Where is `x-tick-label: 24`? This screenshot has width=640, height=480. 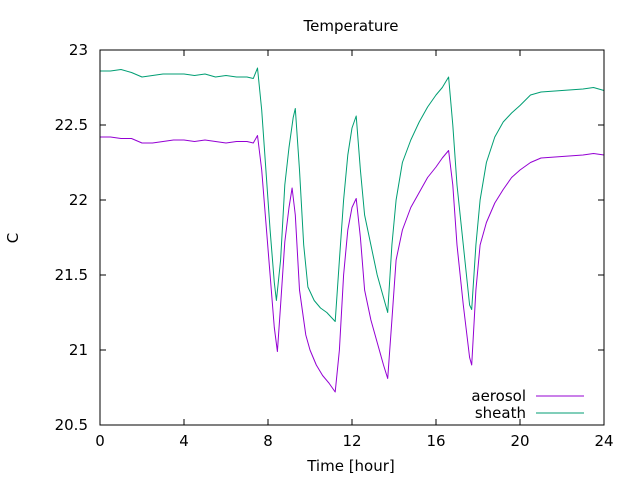
x-tick-label: 24 is located at coordinates (603, 441).